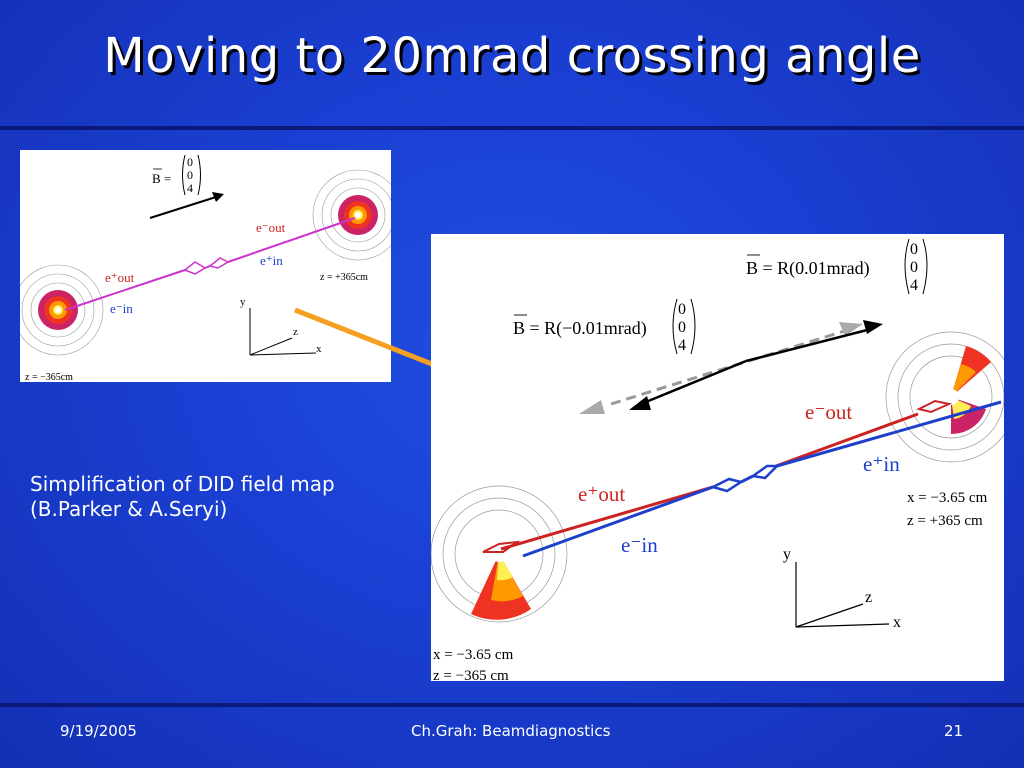 Image resolution: width=1024 pixels, height=768 pixels. What do you see at coordinates (512, 705) in the screenshot?
I see `footer-divider` at bounding box center [512, 705].